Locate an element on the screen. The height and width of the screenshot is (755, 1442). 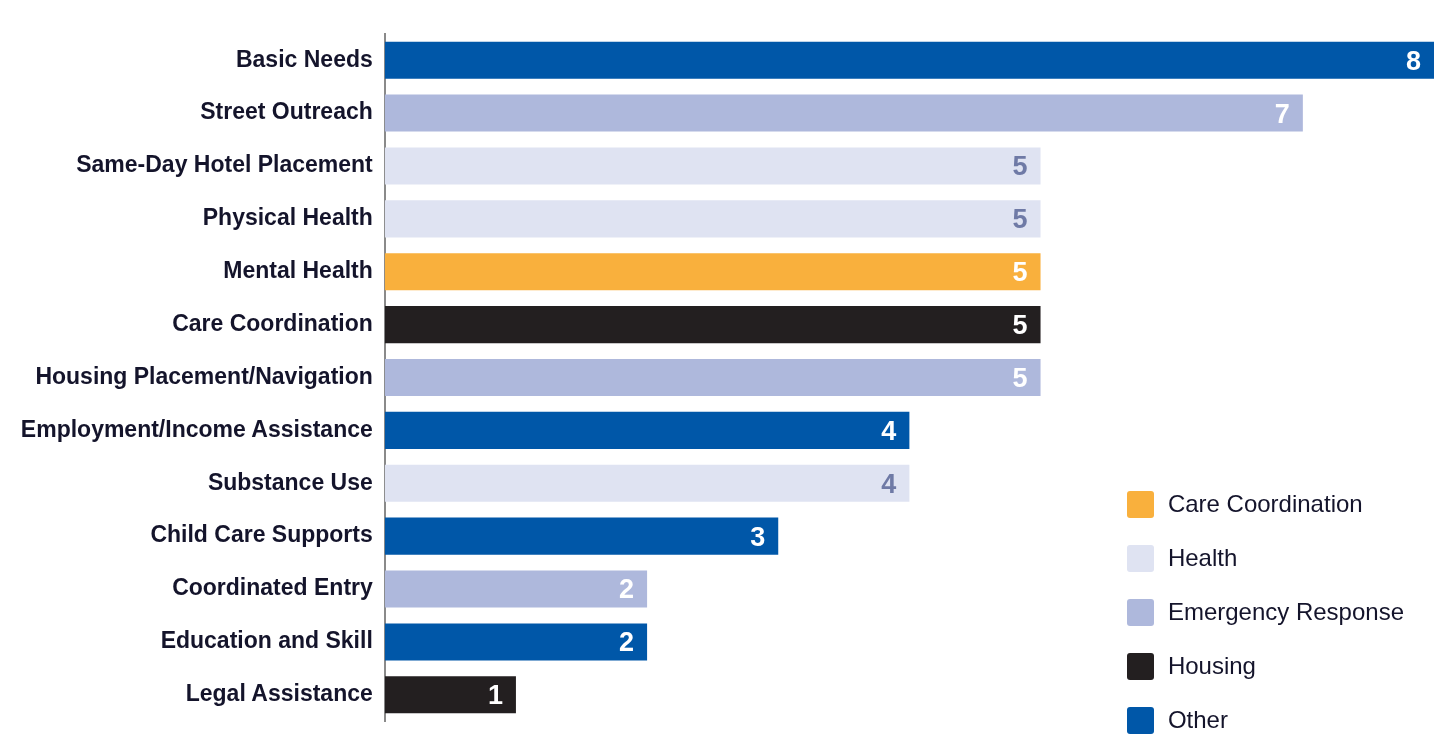
legend-label: Health is located at coordinates (1202, 558).